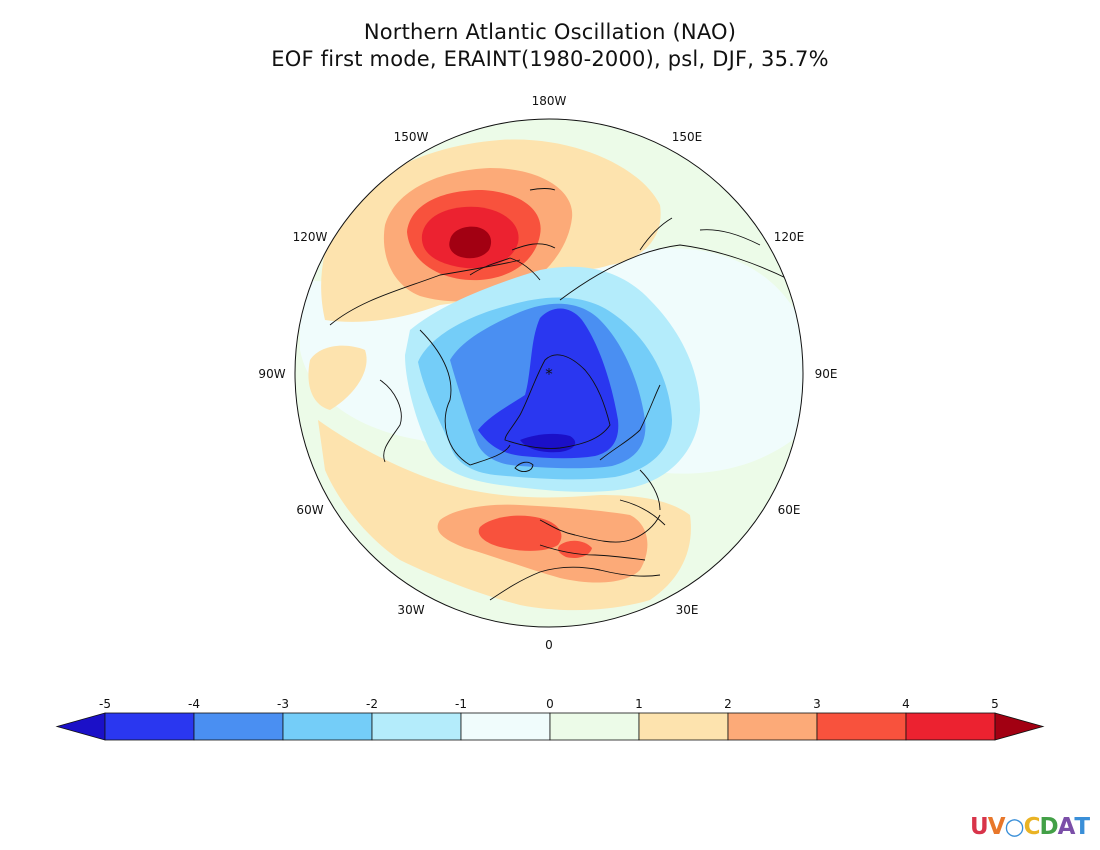 This screenshot has height=850, width=1100. I want to click on lon-label-60e: 60E, so click(789, 510).